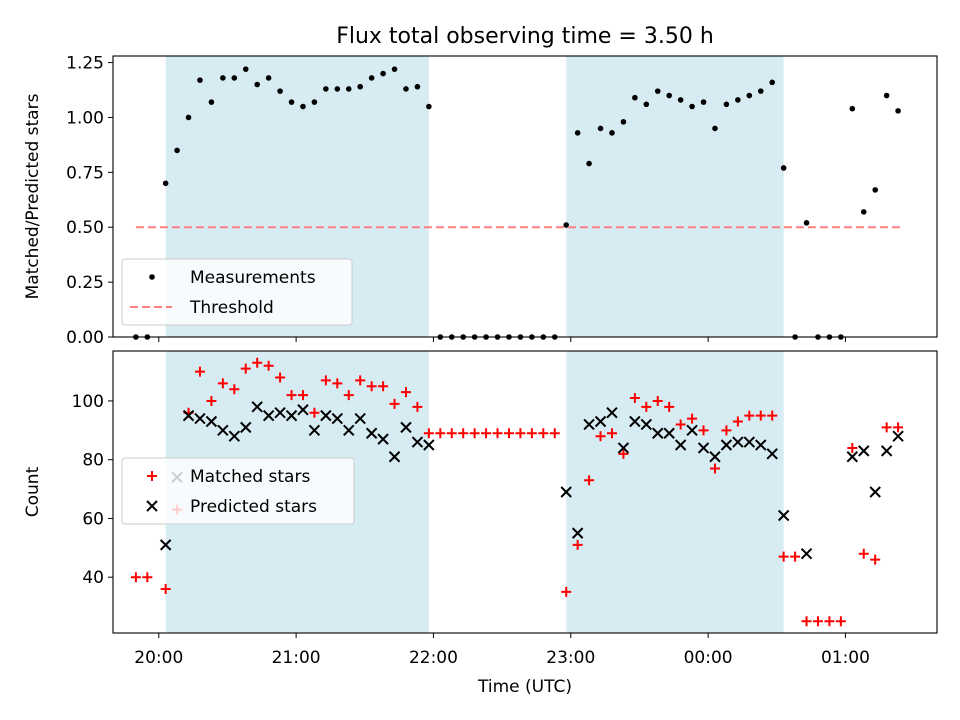  What do you see at coordinates (85, 64) in the screenshot?
I see `y-tick-label: 1.25` at bounding box center [85, 64].